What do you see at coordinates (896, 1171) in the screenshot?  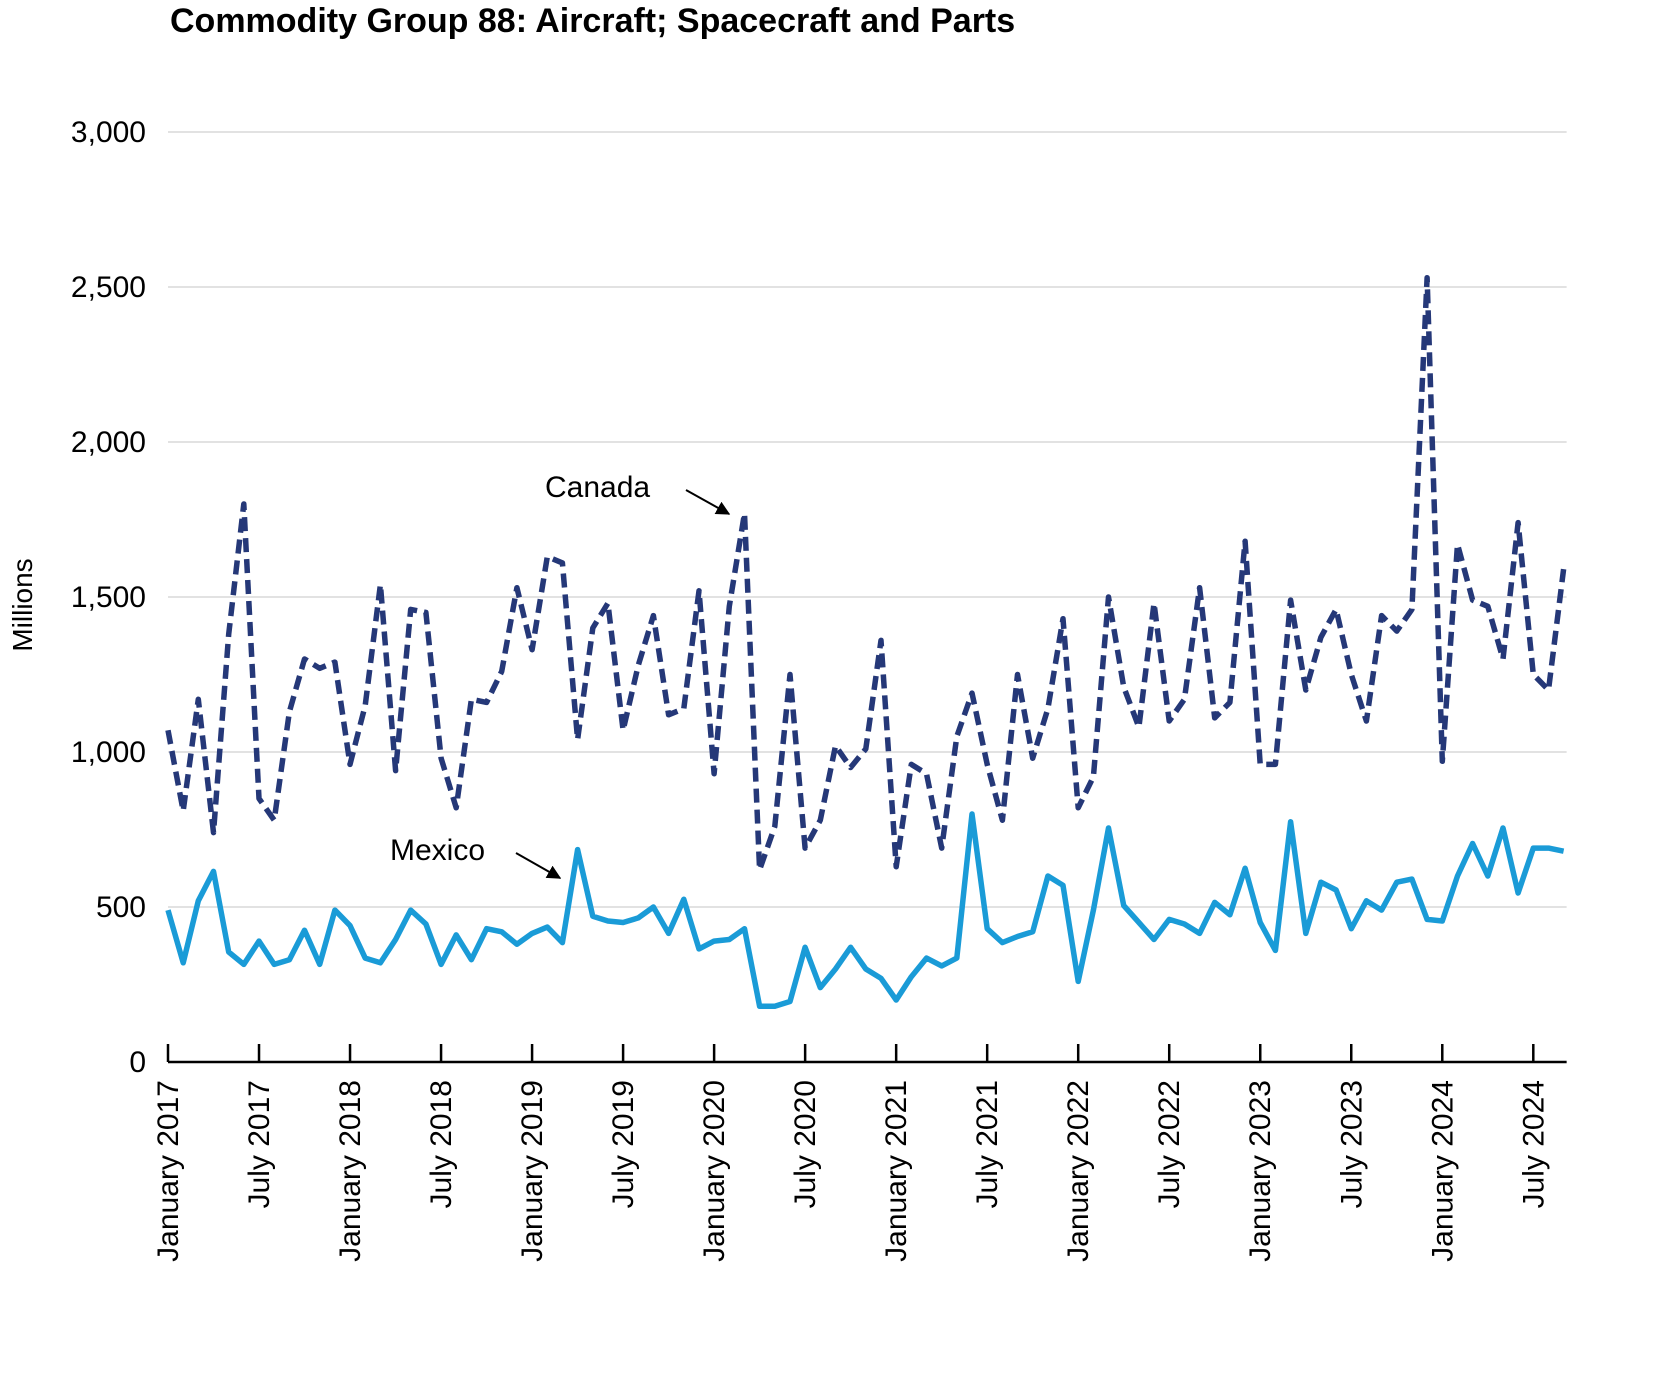 I see `x-tick-label: January 2021` at bounding box center [896, 1171].